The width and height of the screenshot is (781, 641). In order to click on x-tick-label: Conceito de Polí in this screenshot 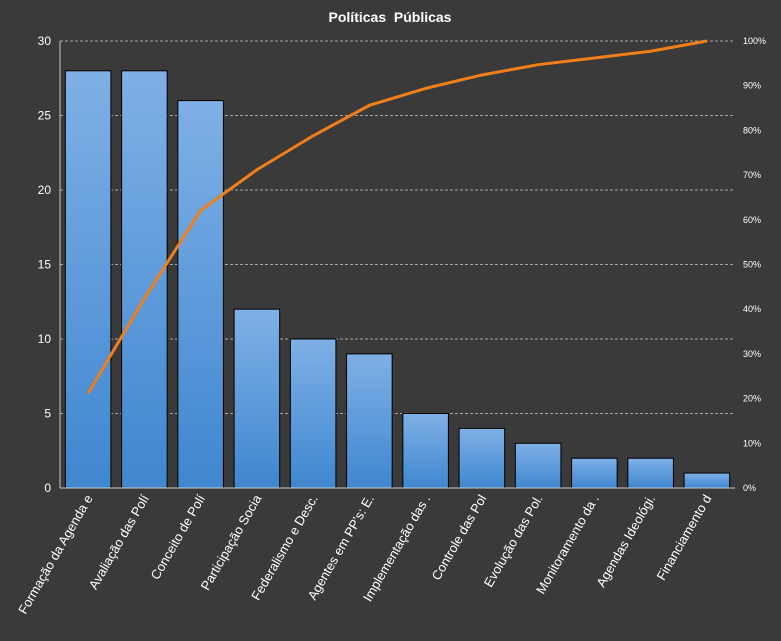, I will do `click(178, 537)`.